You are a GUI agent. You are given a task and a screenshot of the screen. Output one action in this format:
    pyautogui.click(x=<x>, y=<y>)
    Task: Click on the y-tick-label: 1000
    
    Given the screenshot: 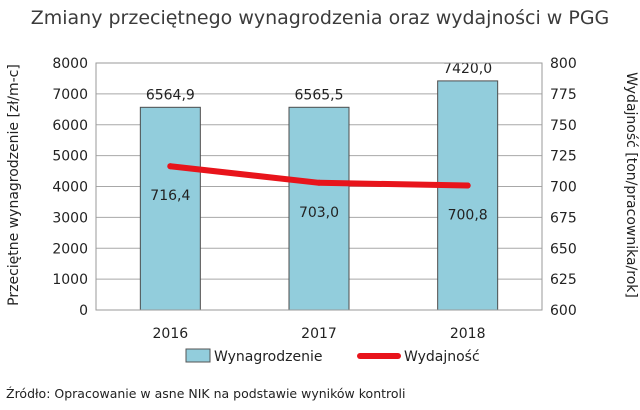 What is the action you would take?
    pyautogui.click(x=70, y=280)
    